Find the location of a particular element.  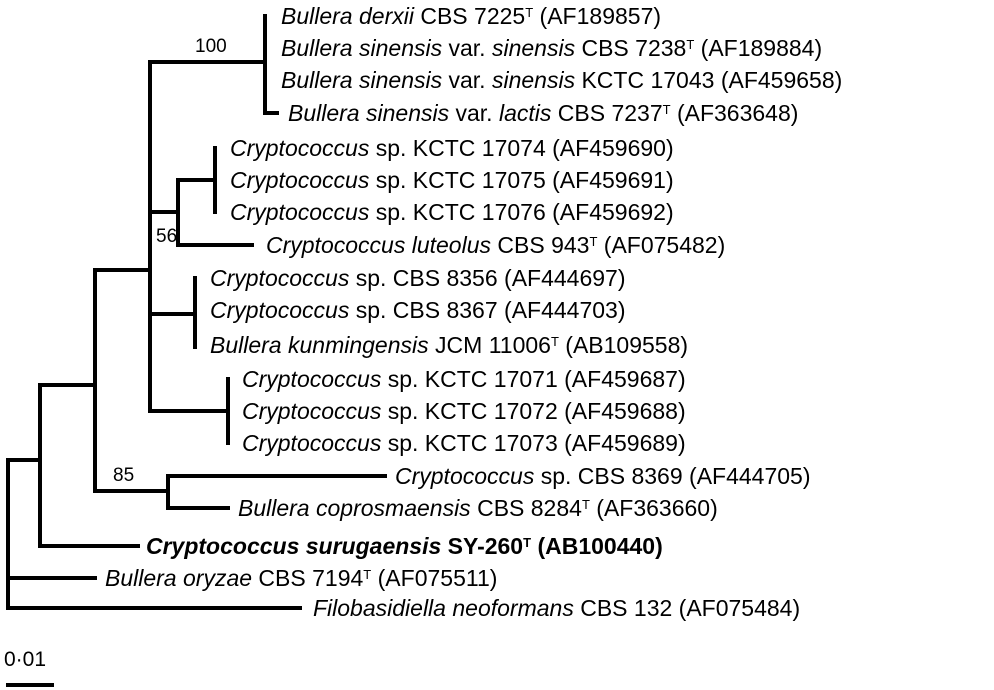

scale-bar-label: 0·01 is located at coordinates (25, 659).